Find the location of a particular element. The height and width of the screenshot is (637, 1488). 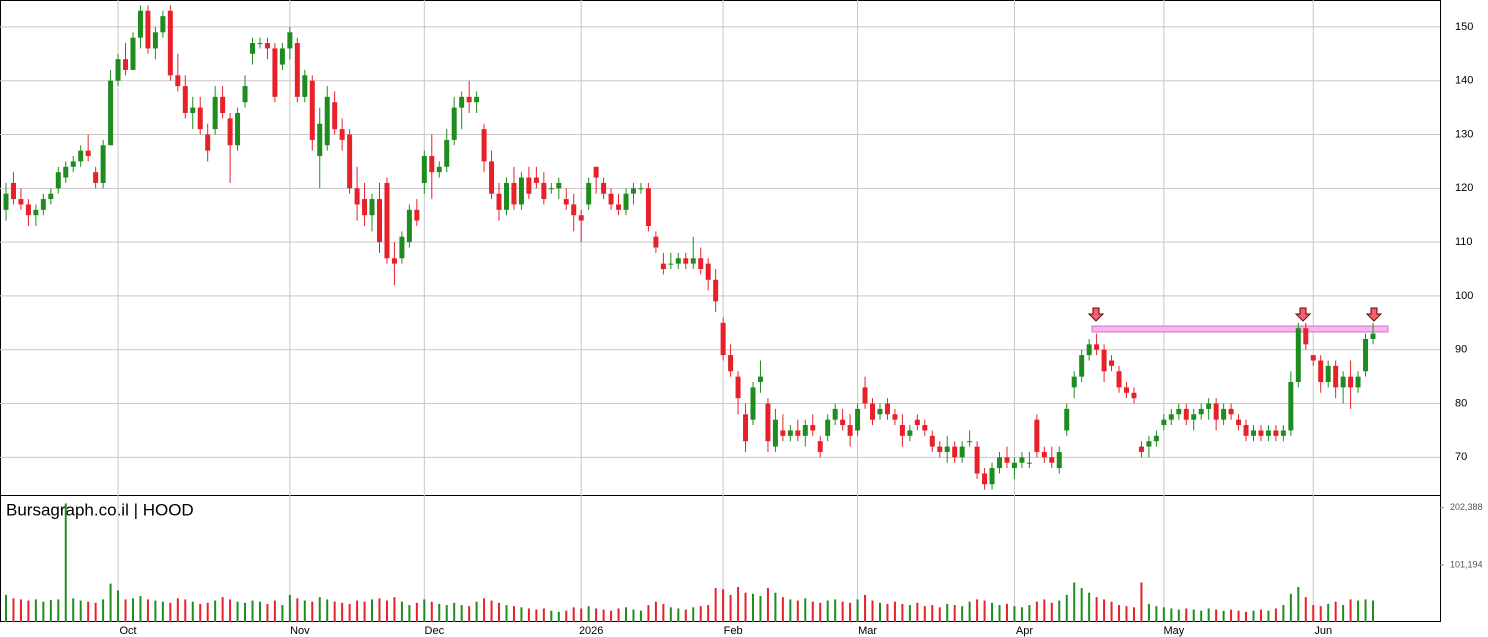

y-tick-label: 150 is located at coordinates (1464, 27).